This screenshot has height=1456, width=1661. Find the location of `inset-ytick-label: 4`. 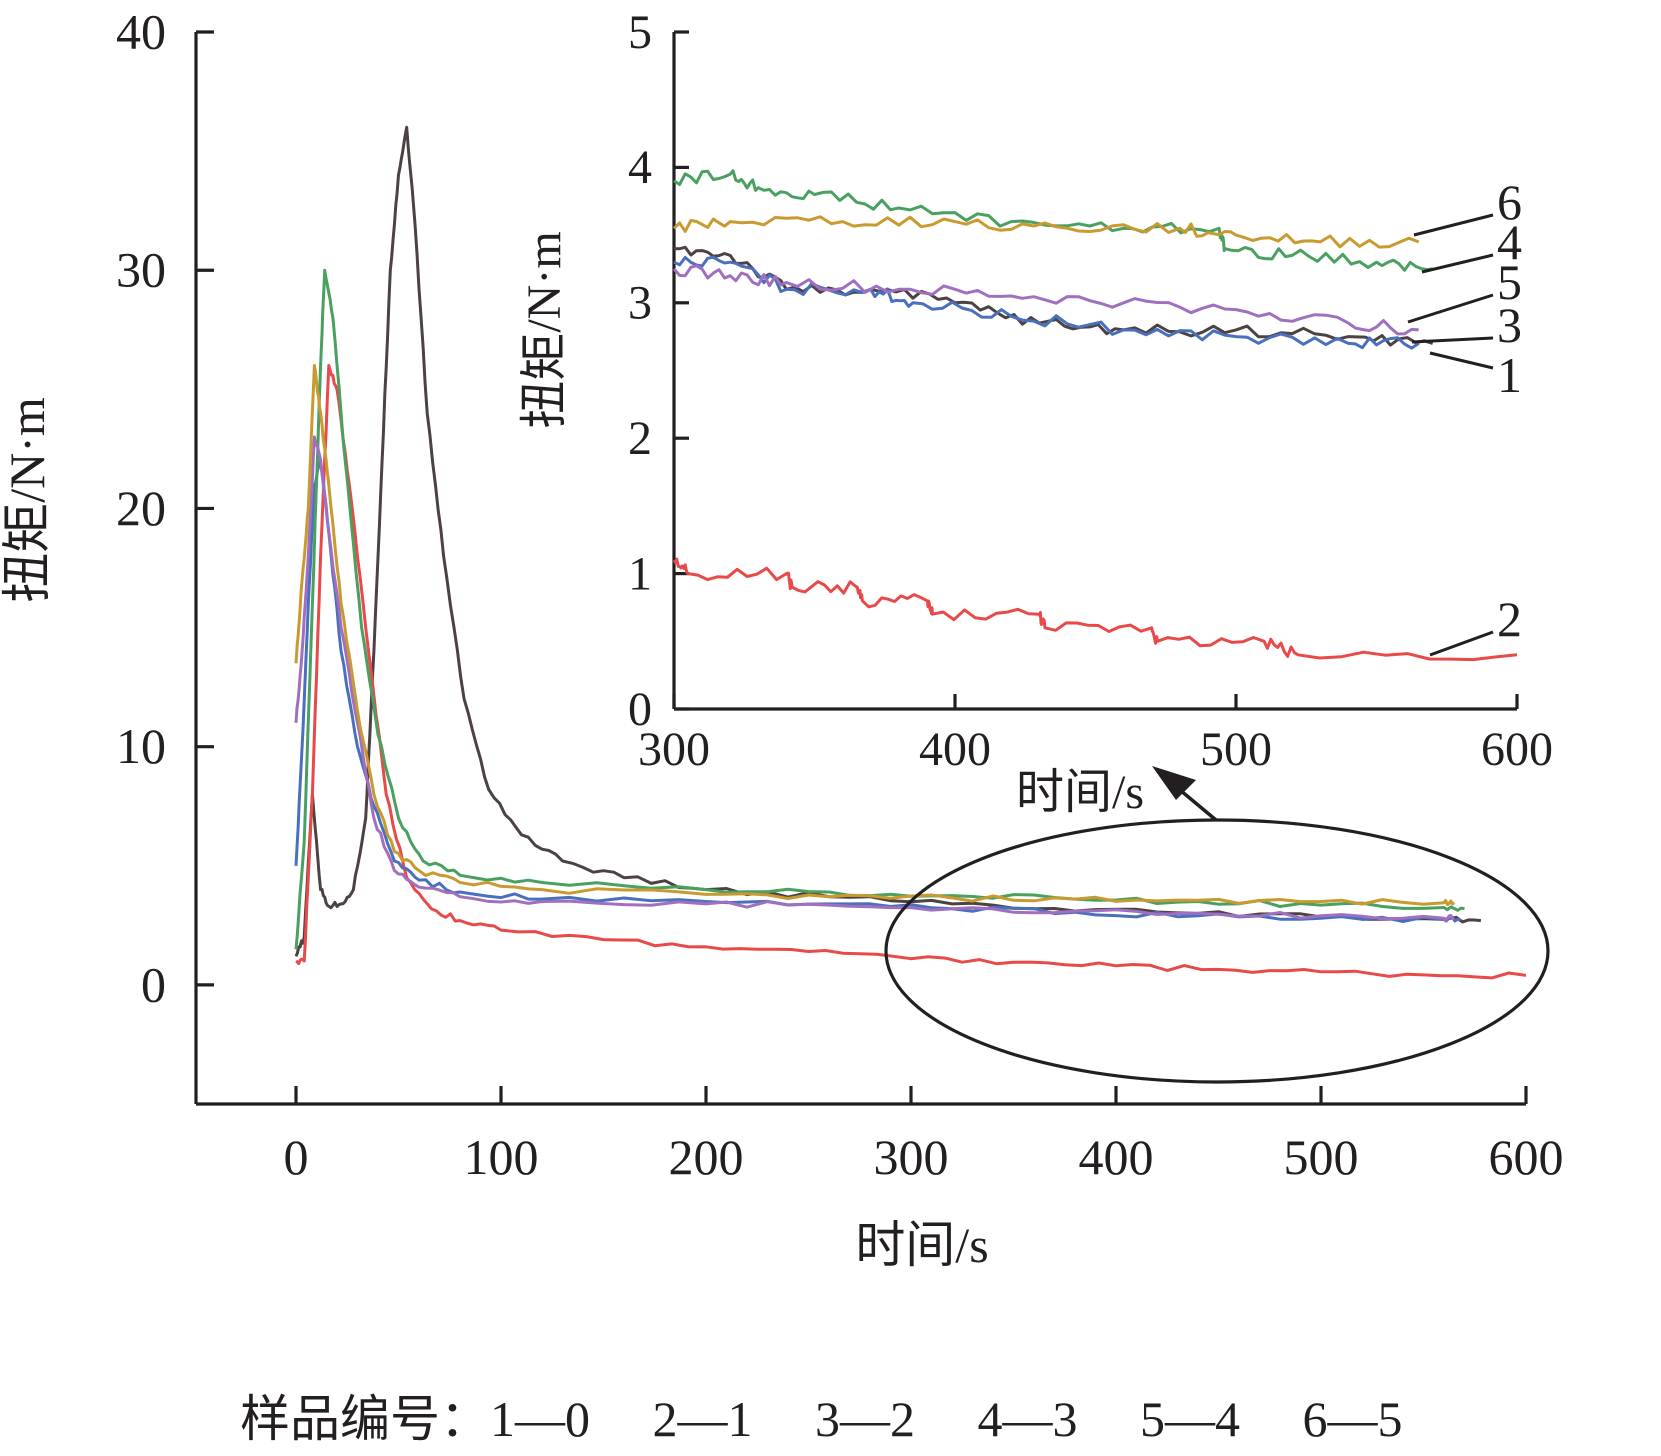

inset-ytick-label: 4 is located at coordinates (640, 167).